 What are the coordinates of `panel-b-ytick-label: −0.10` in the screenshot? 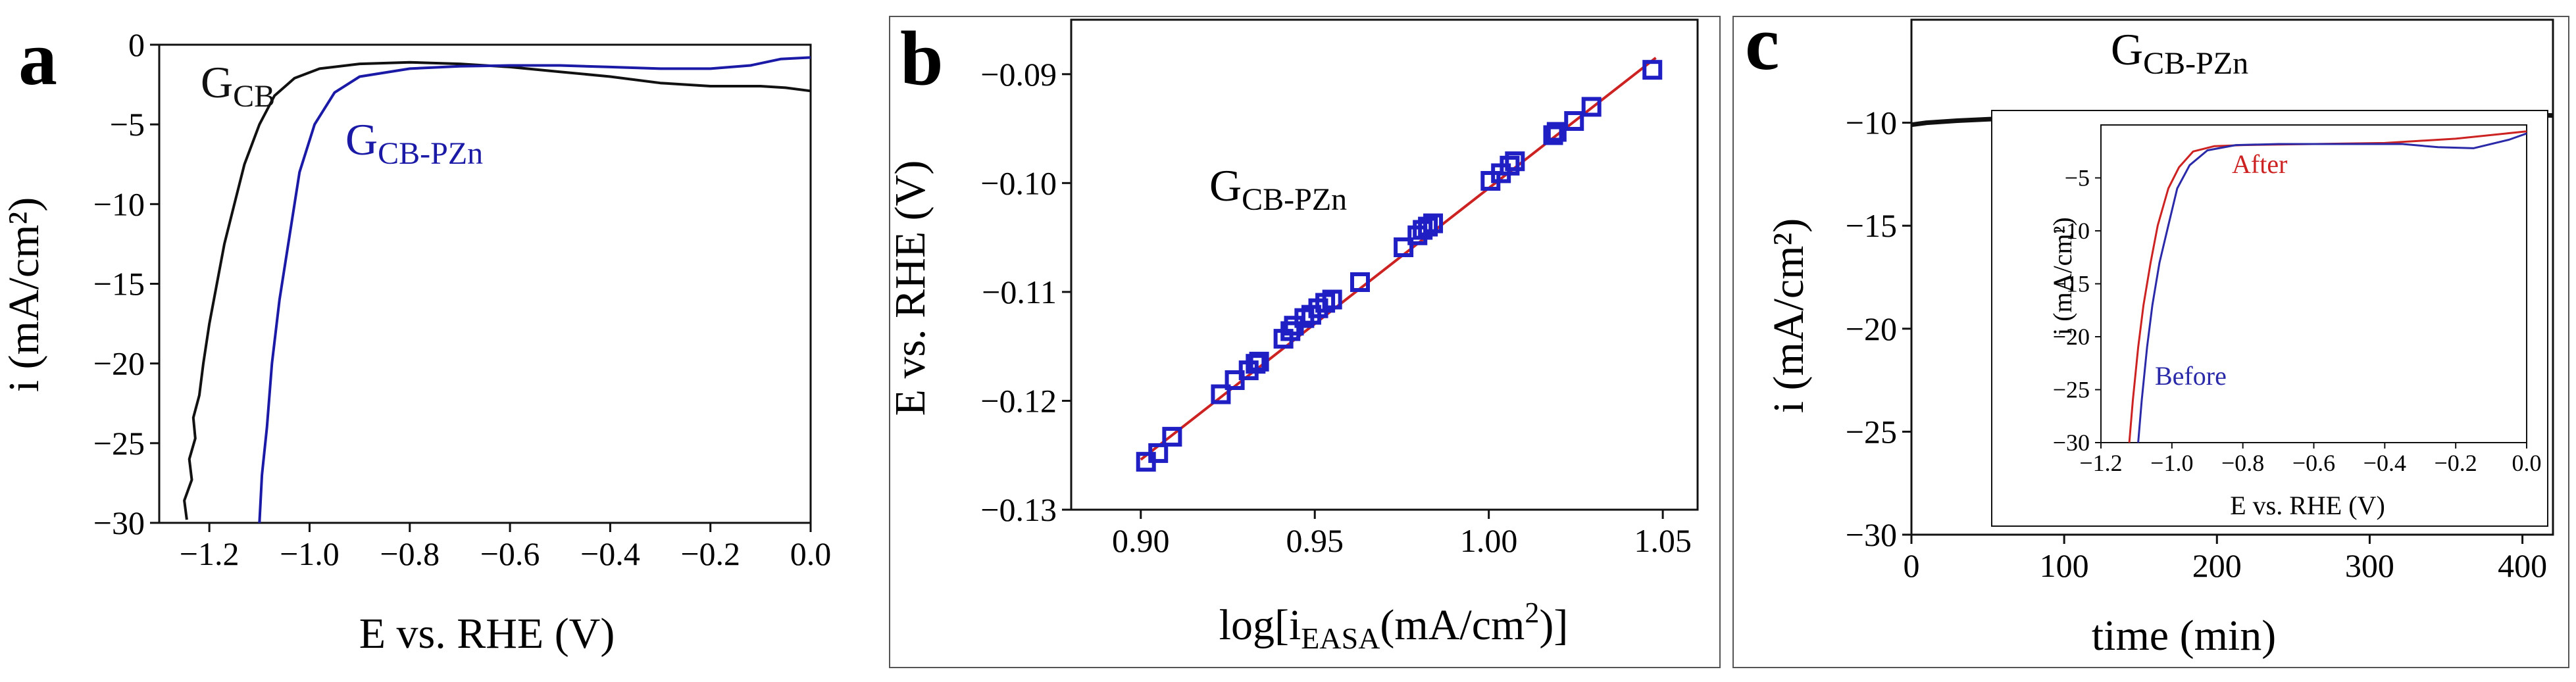 It's located at (1018, 182).